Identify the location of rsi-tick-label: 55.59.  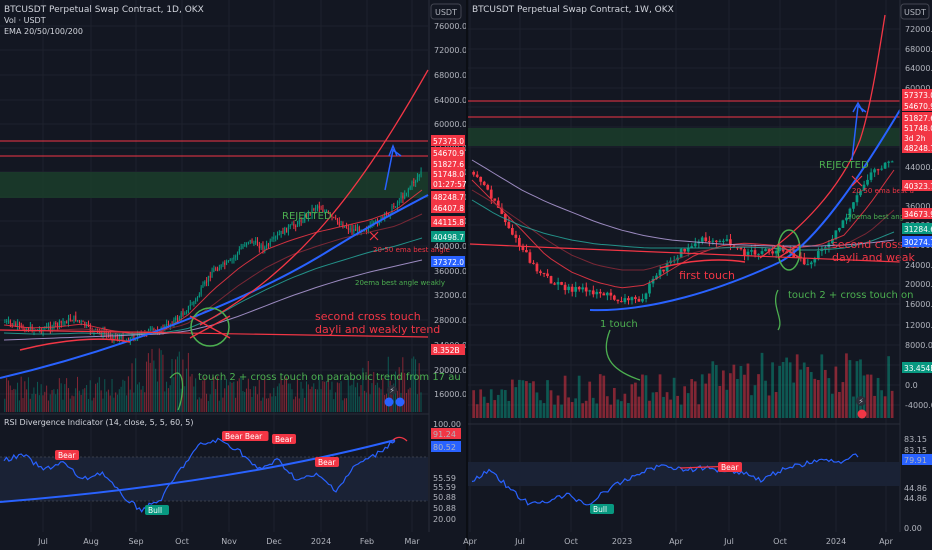
(444, 478).